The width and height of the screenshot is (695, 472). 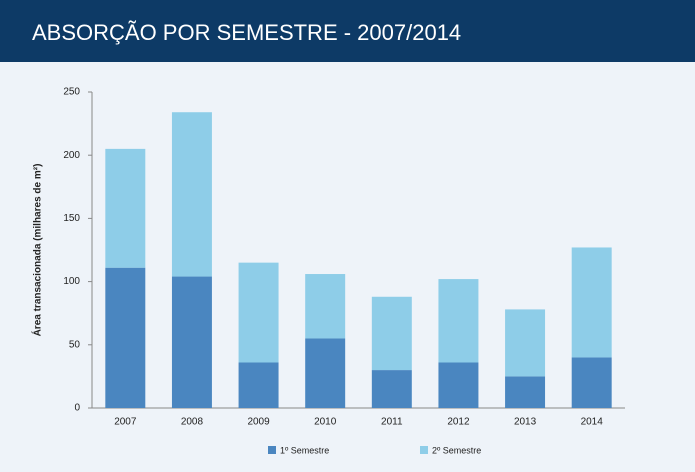 I want to click on y-tick-label: 200, so click(x=71, y=155).